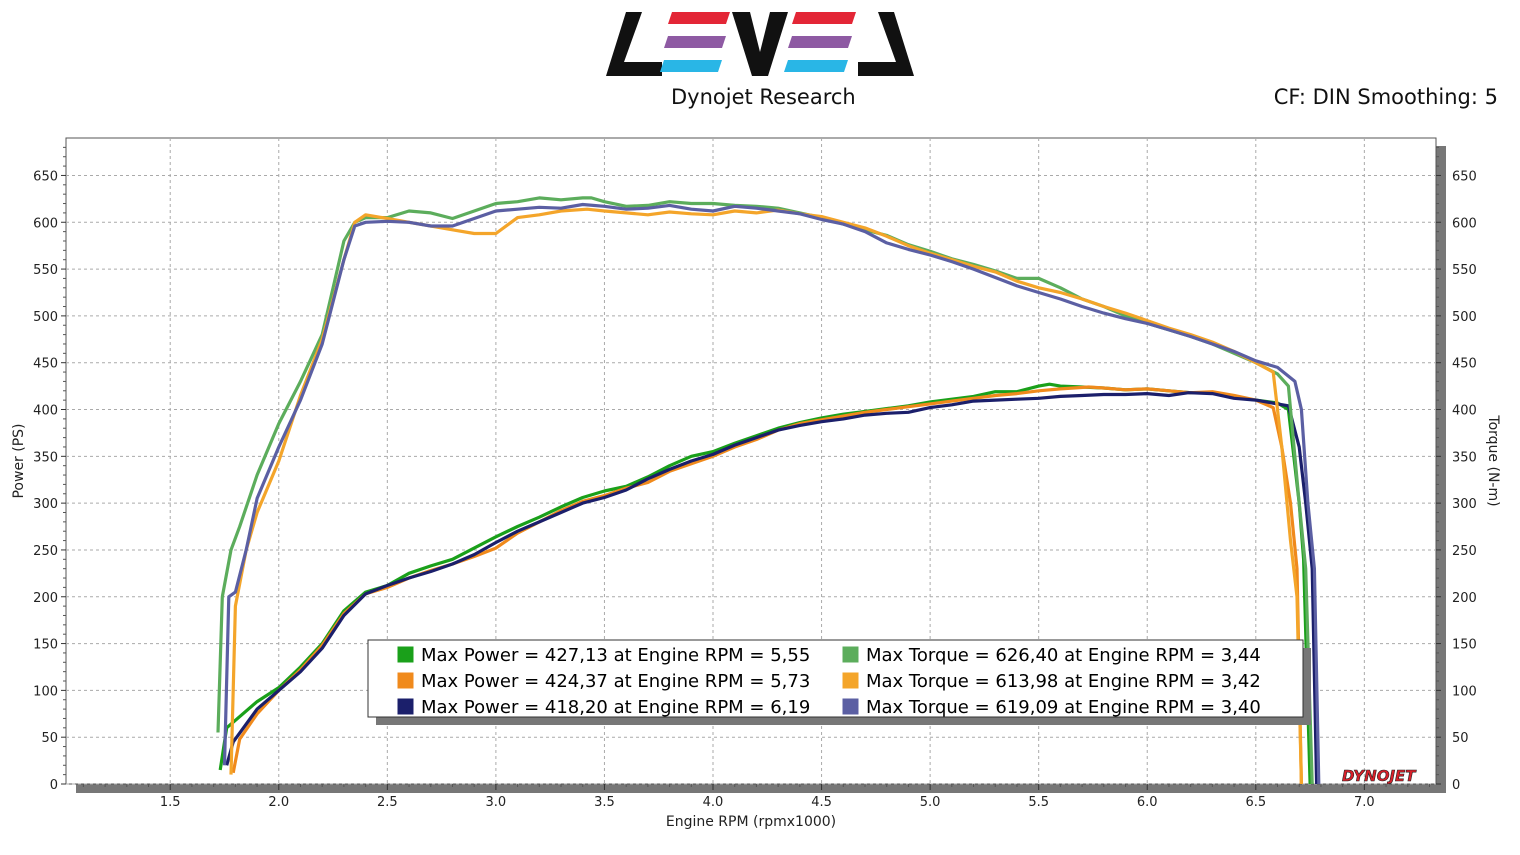 The width and height of the screenshot is (1520, 855). What do you see at coordinates (45, 411) in the screenshot?
I see `y-tick-label-left: 400` at bounding box center [45, 411].